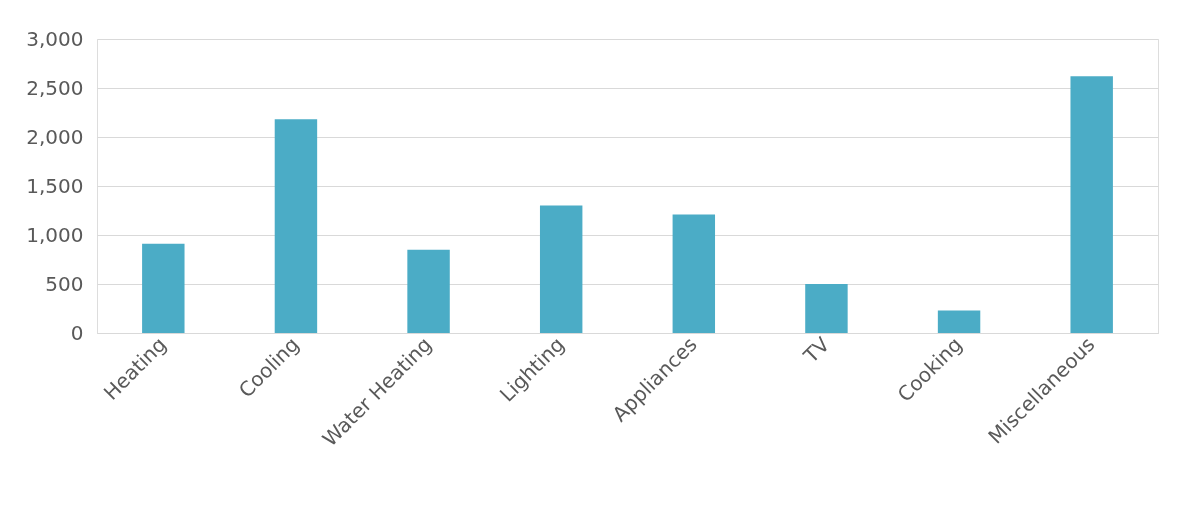  Describe the element at coordinates (55, 87) in the screenshot. I see `y-tick-label: 2,500` at that location.